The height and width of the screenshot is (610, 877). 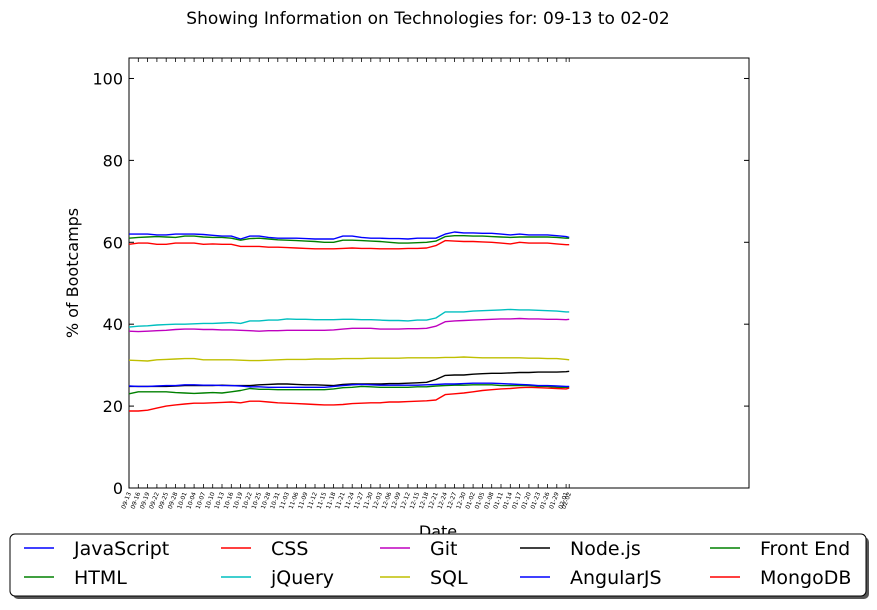 What do you see at coordinates (100, 578) in the screenshot?
I see `legend-label-html: HTML` at bounding box center [100, 578].